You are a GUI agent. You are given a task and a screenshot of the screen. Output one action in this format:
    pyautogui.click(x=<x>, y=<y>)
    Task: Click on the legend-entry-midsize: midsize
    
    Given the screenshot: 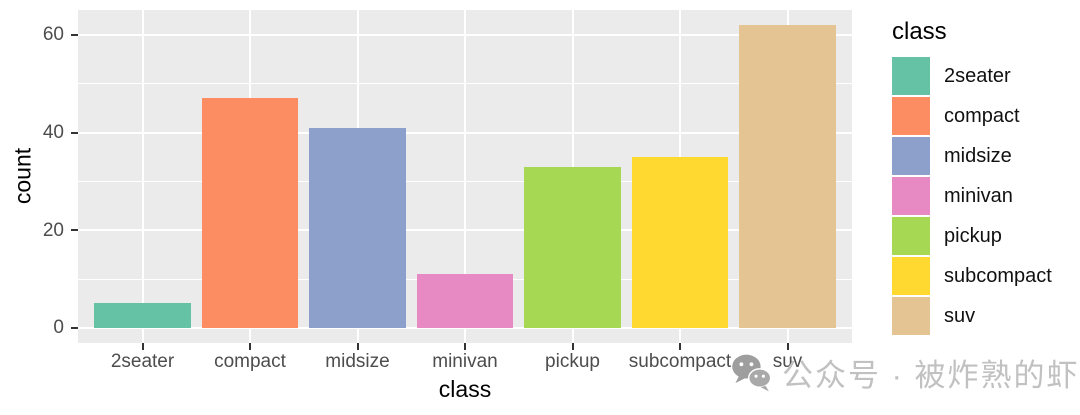 What is the action you would take?
    pyautogui.click(x=972, y=156)
    